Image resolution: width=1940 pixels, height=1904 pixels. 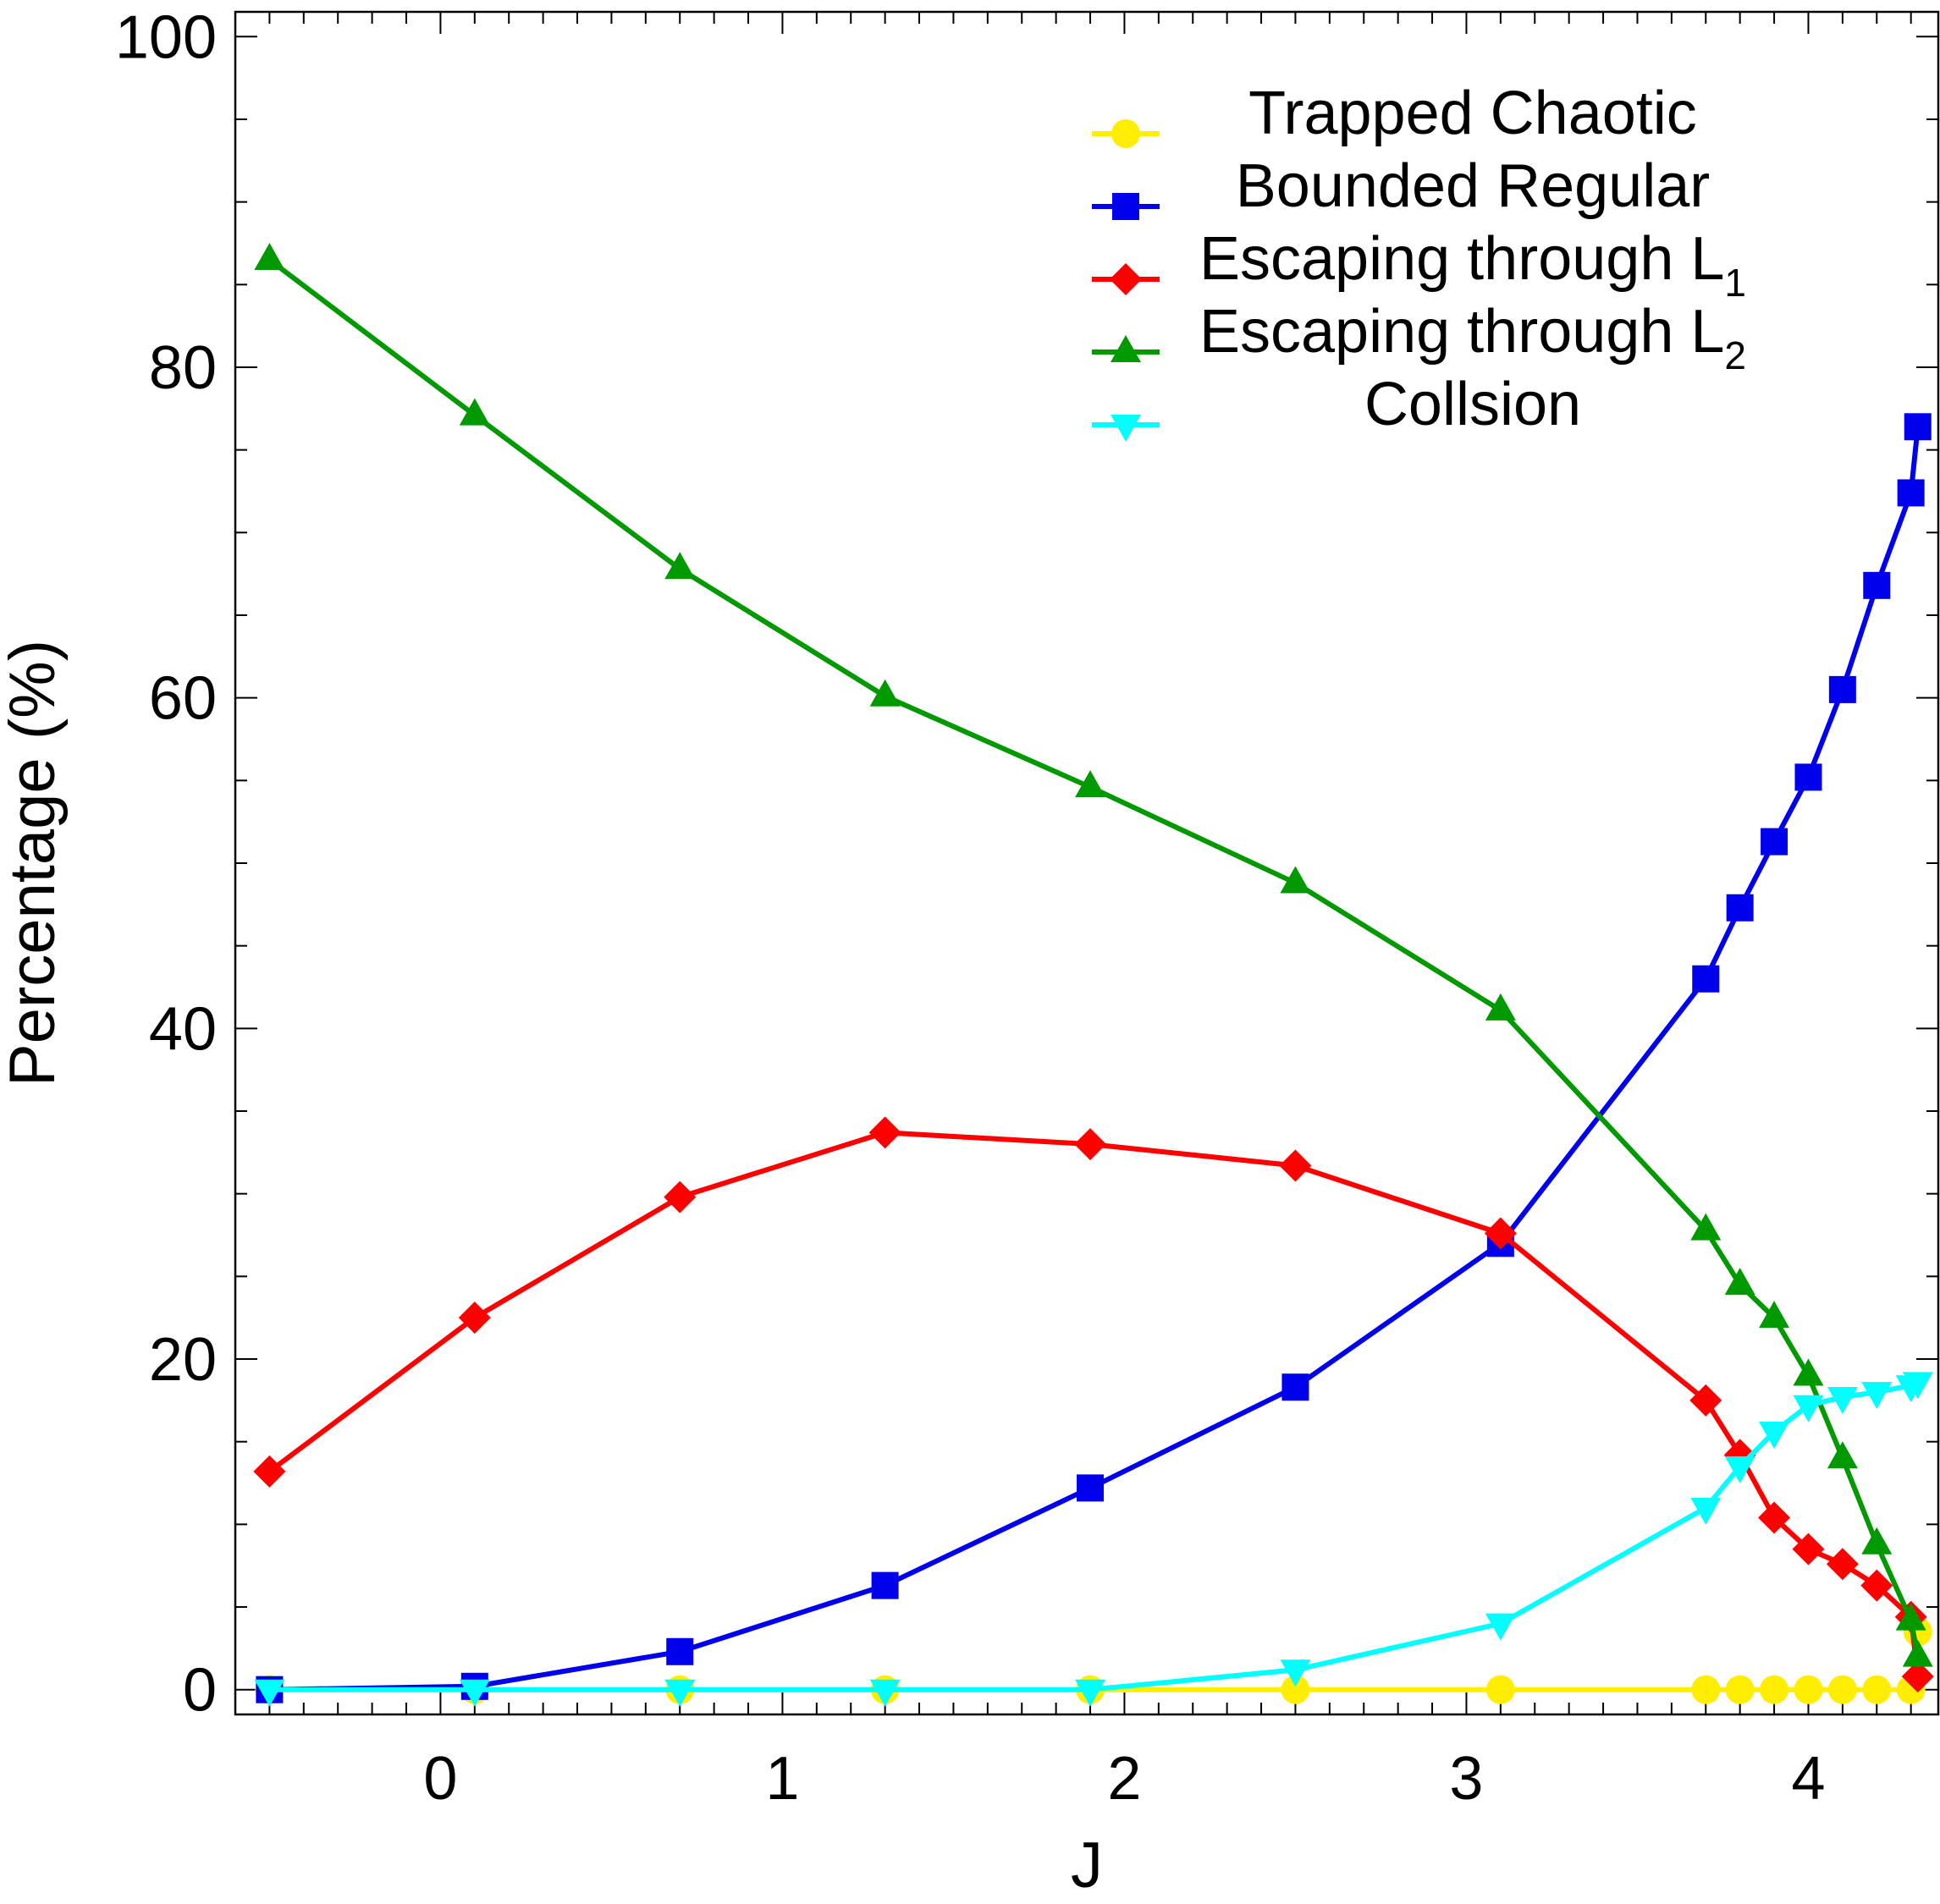 I want to click on legend-label: Escaping through L1, so click(x=1472, y=265).